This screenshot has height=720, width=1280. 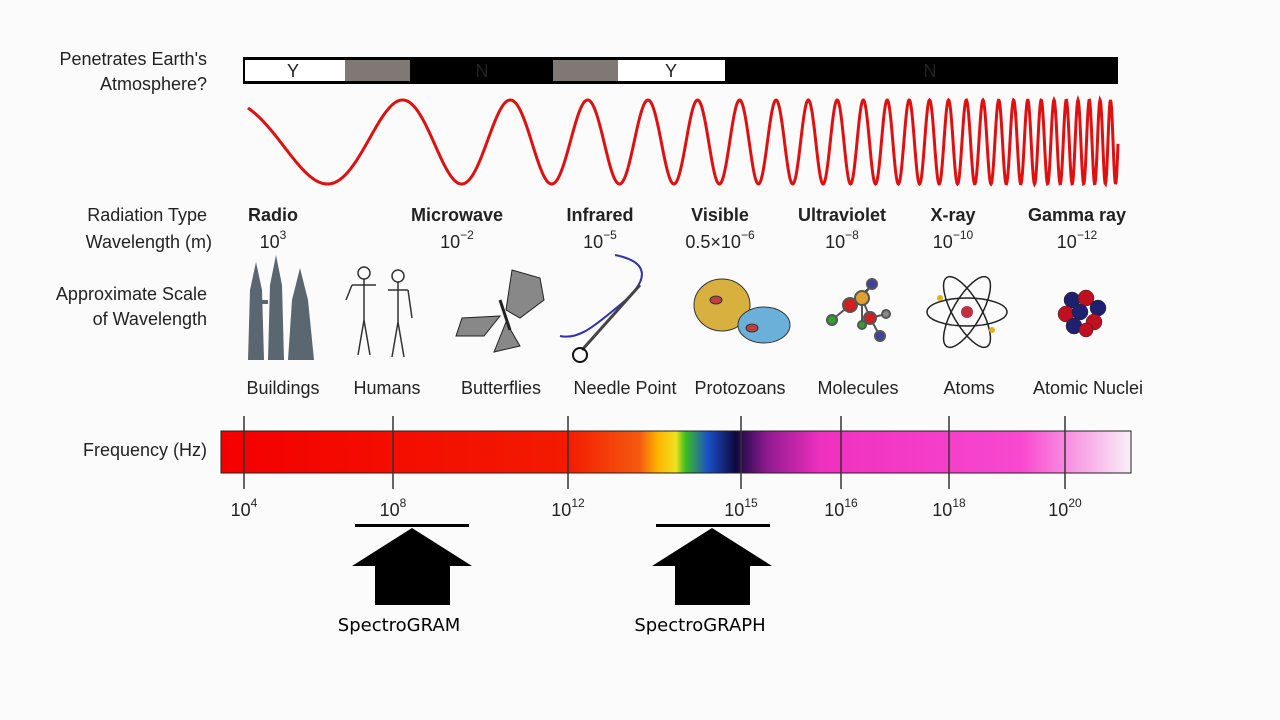 I want to click on wavelength-exp: −6, so click(x=748, y=235).